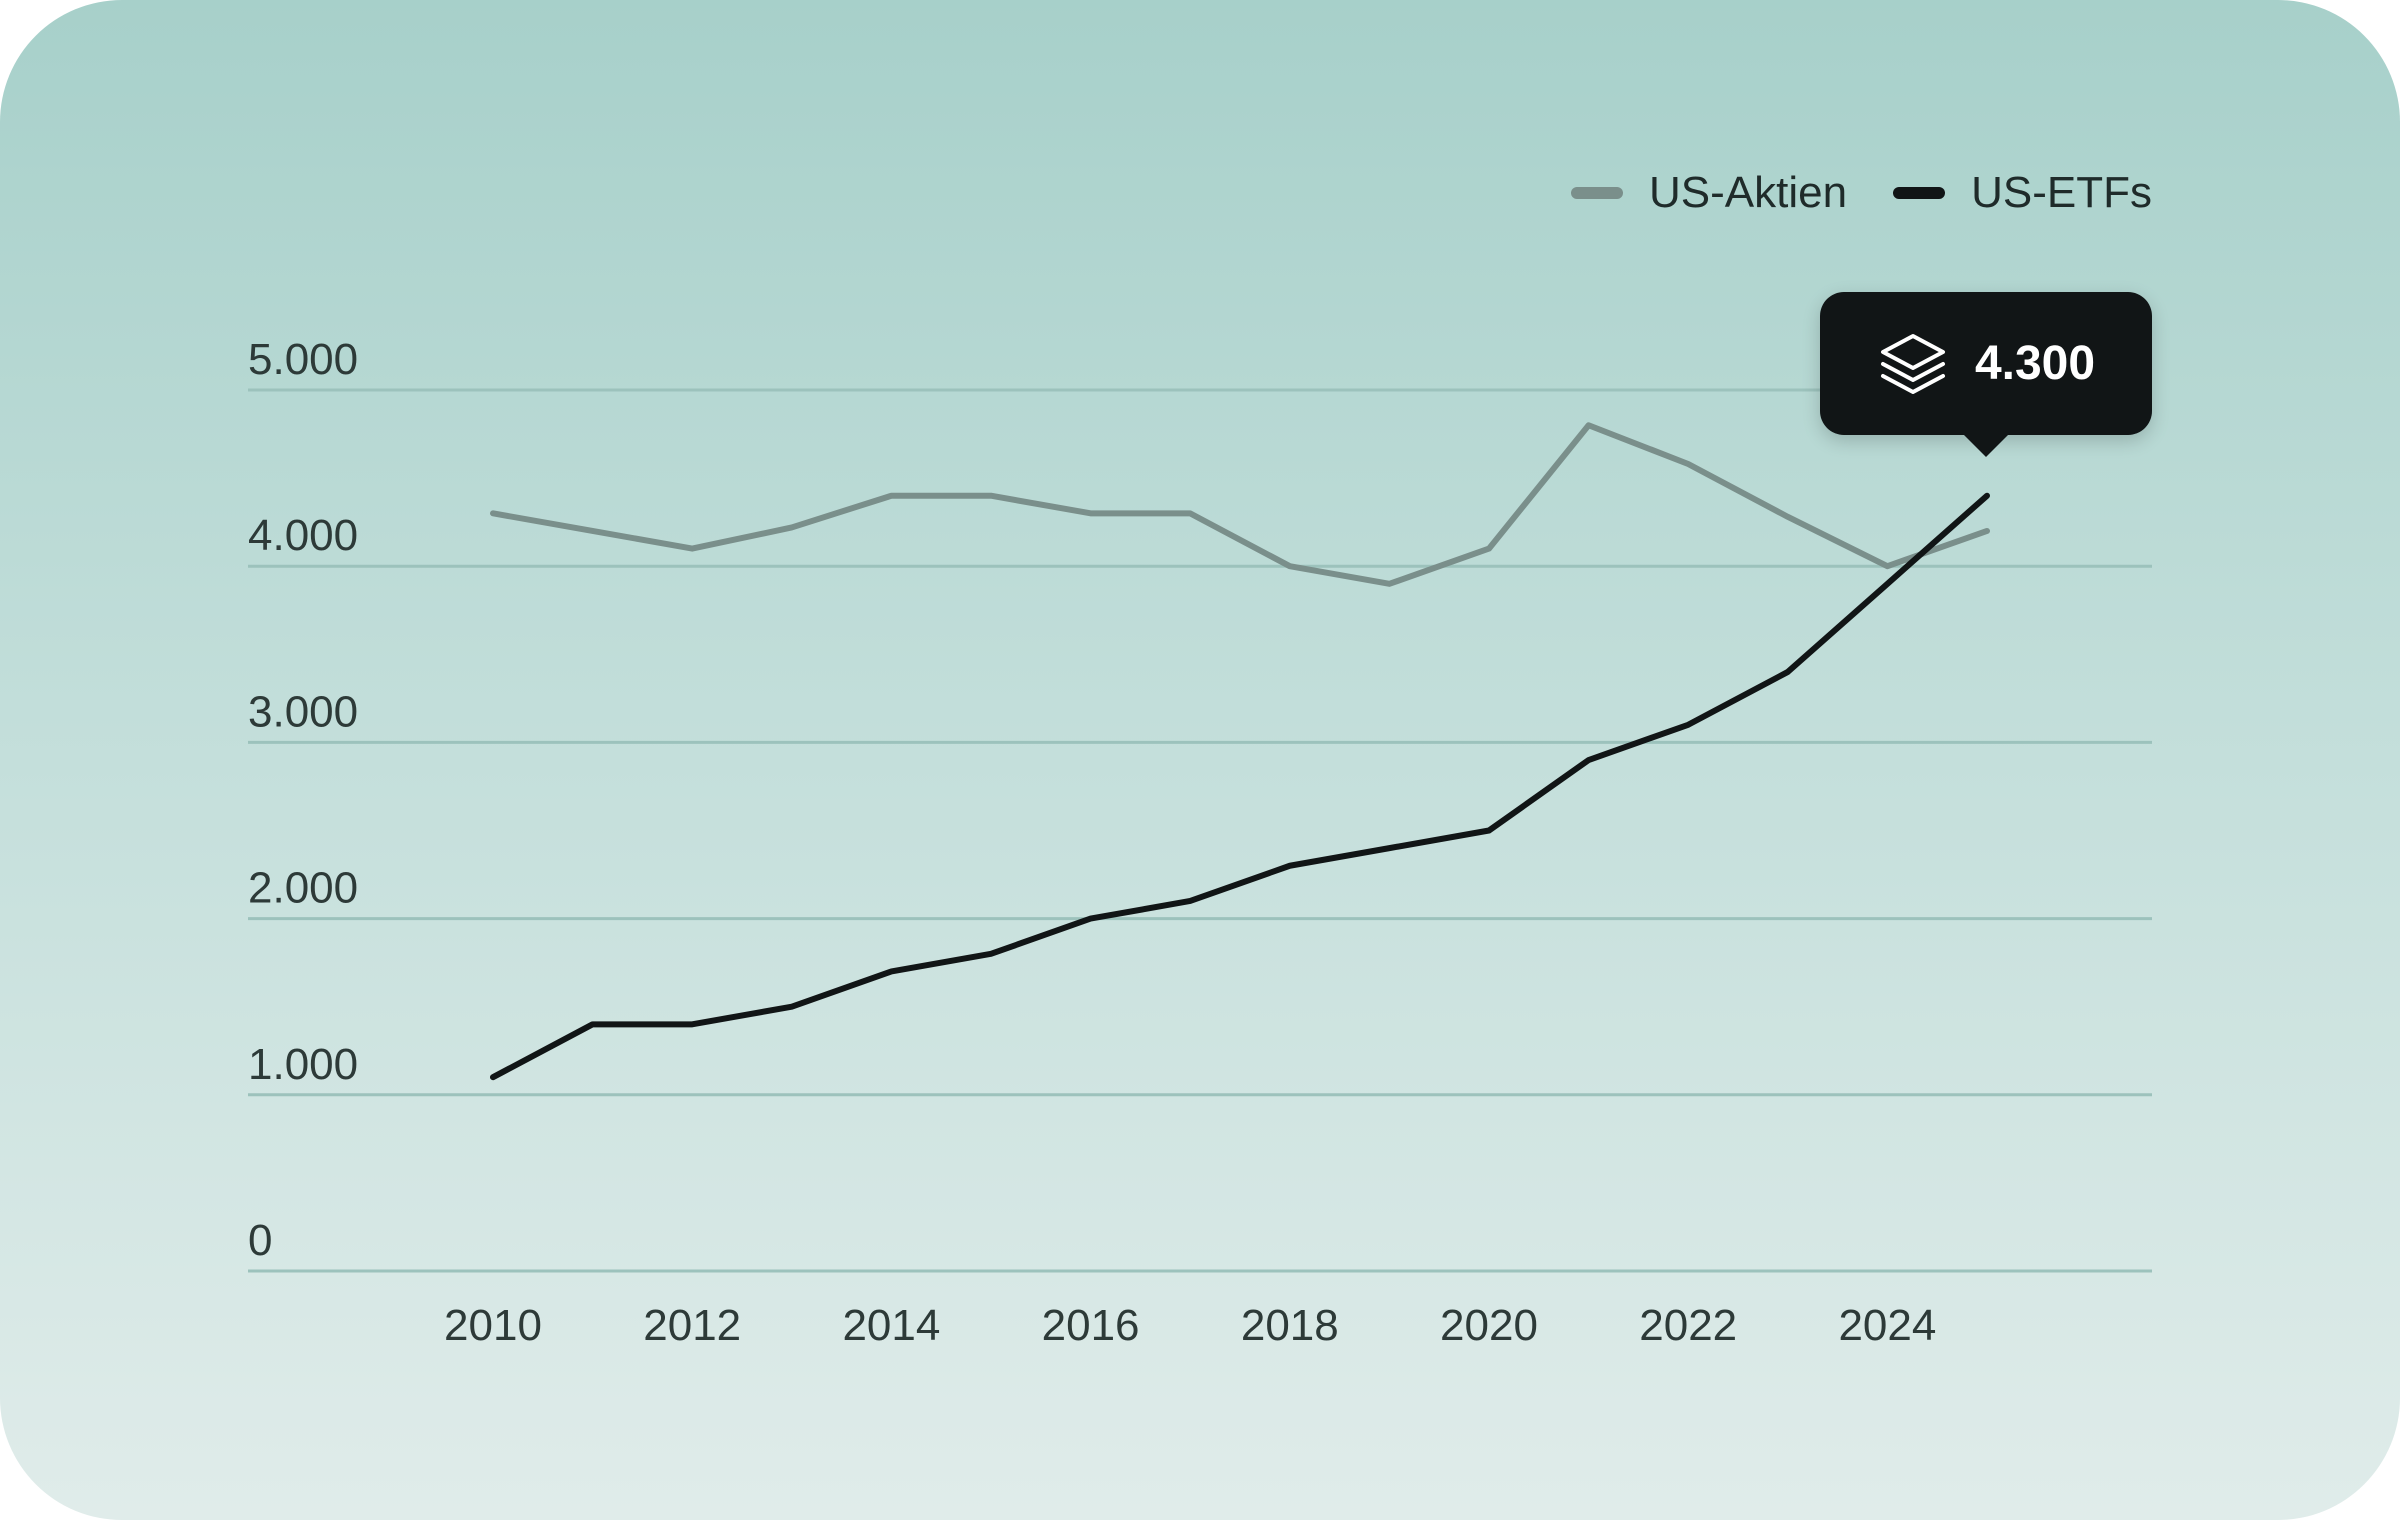 This screenshot has width=2400, height=1520. What do you see at coordinates (493, 1325) in the screenshot?
I see `x-tick-label: 2010` at bounding box center [493, 1325].